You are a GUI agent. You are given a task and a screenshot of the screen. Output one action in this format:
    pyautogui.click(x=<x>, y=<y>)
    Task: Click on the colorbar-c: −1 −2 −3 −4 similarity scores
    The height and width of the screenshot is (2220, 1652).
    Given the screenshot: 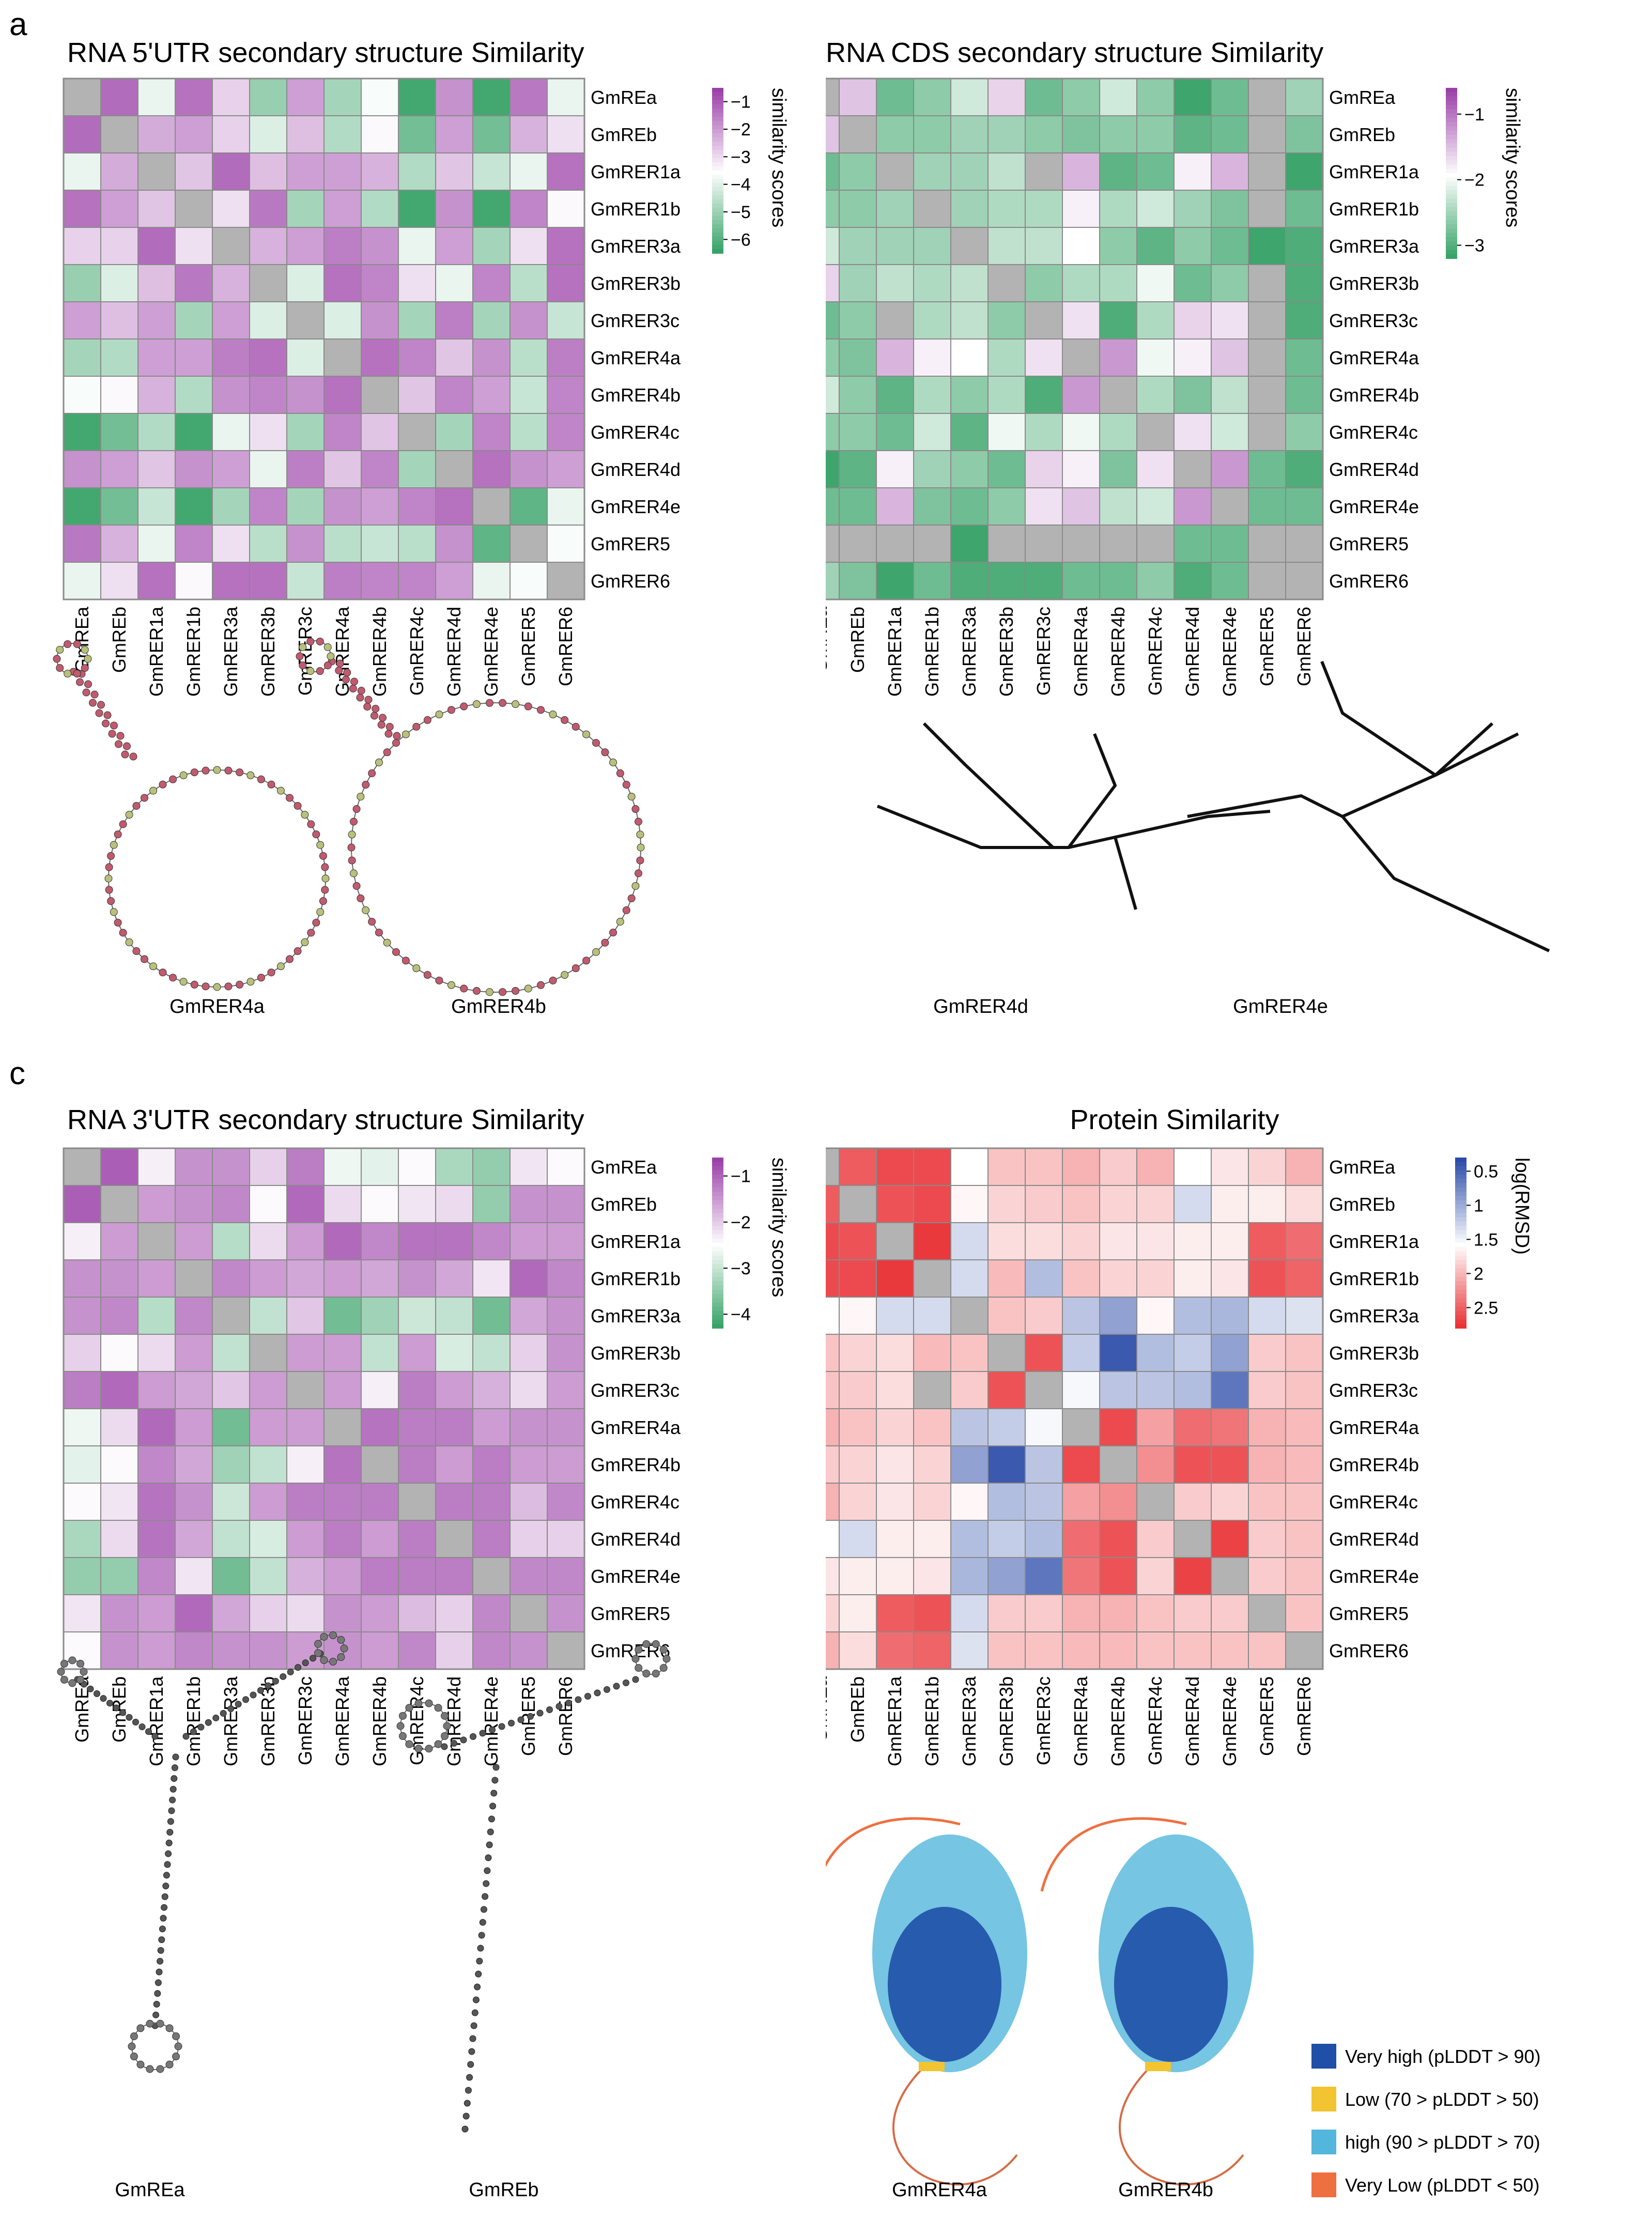 What is the action you would take?
    pyautogui.click(x=751, y=1244)
    